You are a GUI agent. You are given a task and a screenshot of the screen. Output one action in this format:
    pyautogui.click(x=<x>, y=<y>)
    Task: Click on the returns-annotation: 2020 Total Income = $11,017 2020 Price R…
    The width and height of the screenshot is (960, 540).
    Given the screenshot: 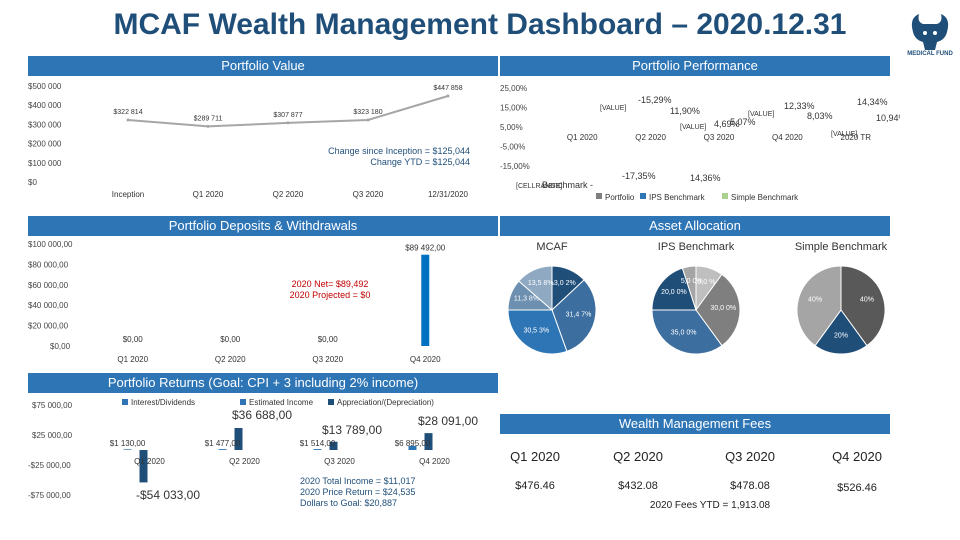 What is the action you would take?
    pyautogui.click(x=385, y=492)
    